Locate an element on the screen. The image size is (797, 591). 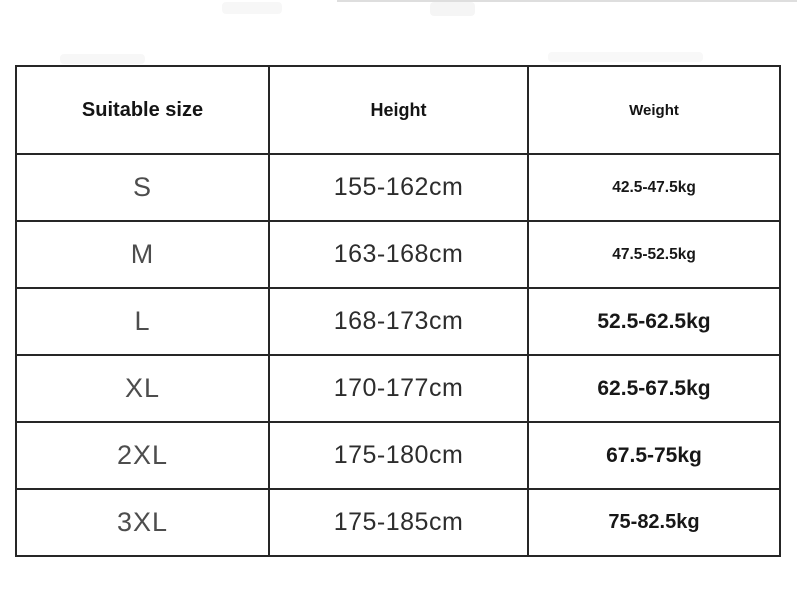
height-cell: 155-162cm is located at coordinates (398, 187).